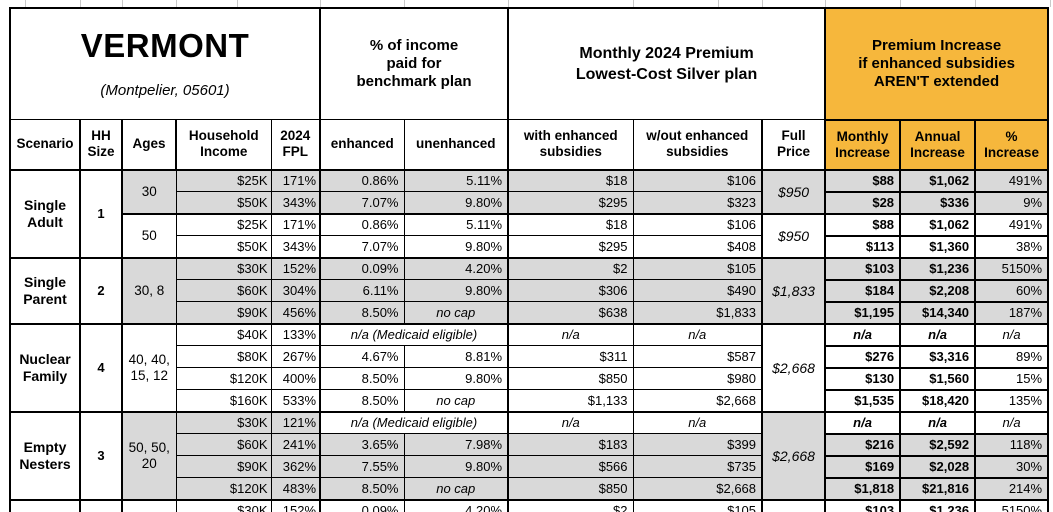  I want to click on cell-medicaid-note: n/a (Medicaid eligible), so click(413, 334).